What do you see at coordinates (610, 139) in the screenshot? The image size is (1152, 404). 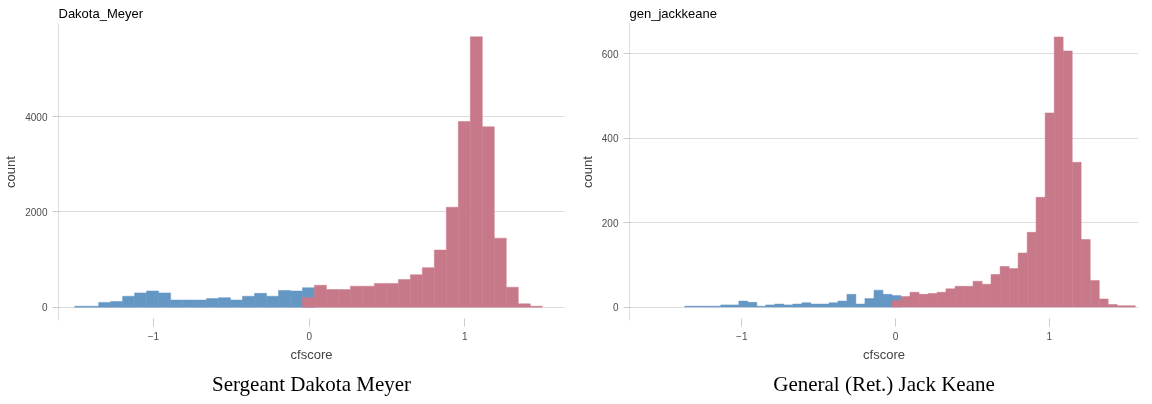 I see `y-tick-label: 400` at bounding box center [610, 139].